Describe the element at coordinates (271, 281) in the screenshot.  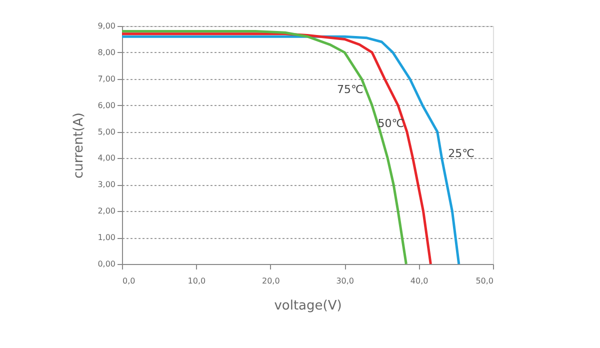
I see `x-tick-label: 20,0` at that location.